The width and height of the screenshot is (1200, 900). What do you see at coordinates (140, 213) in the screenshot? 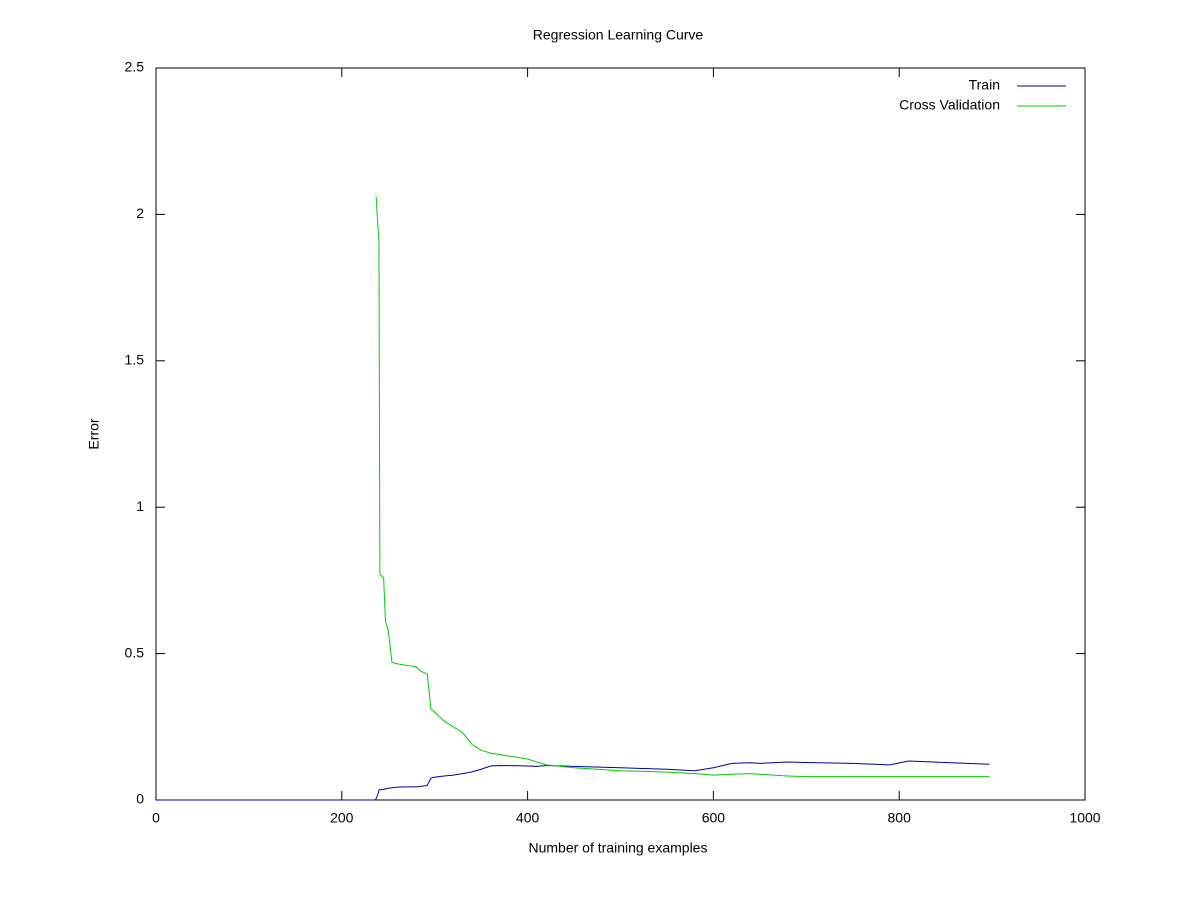
I see `y-tick-label: 2` at bounding box center [140, 213].